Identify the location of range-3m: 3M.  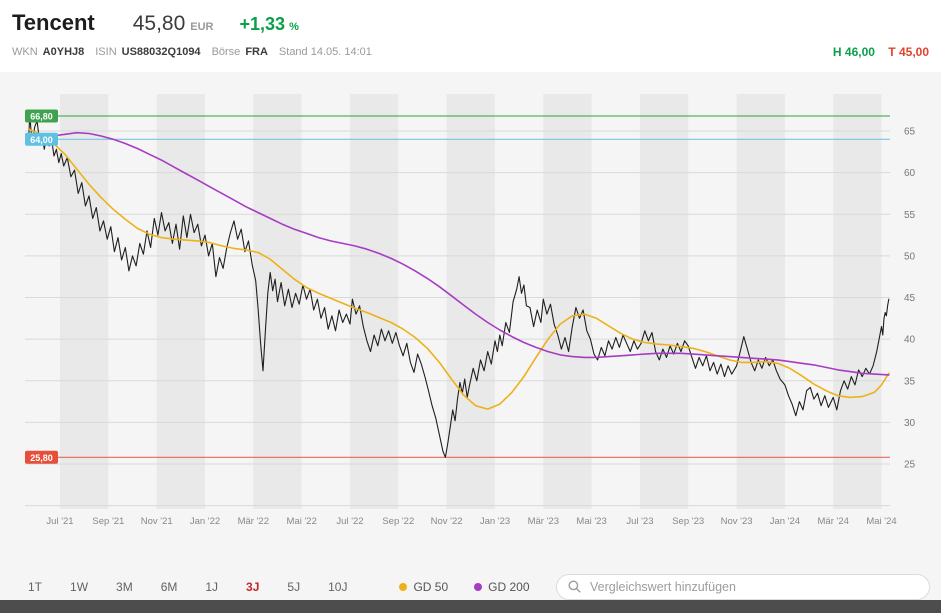
(124, 586).